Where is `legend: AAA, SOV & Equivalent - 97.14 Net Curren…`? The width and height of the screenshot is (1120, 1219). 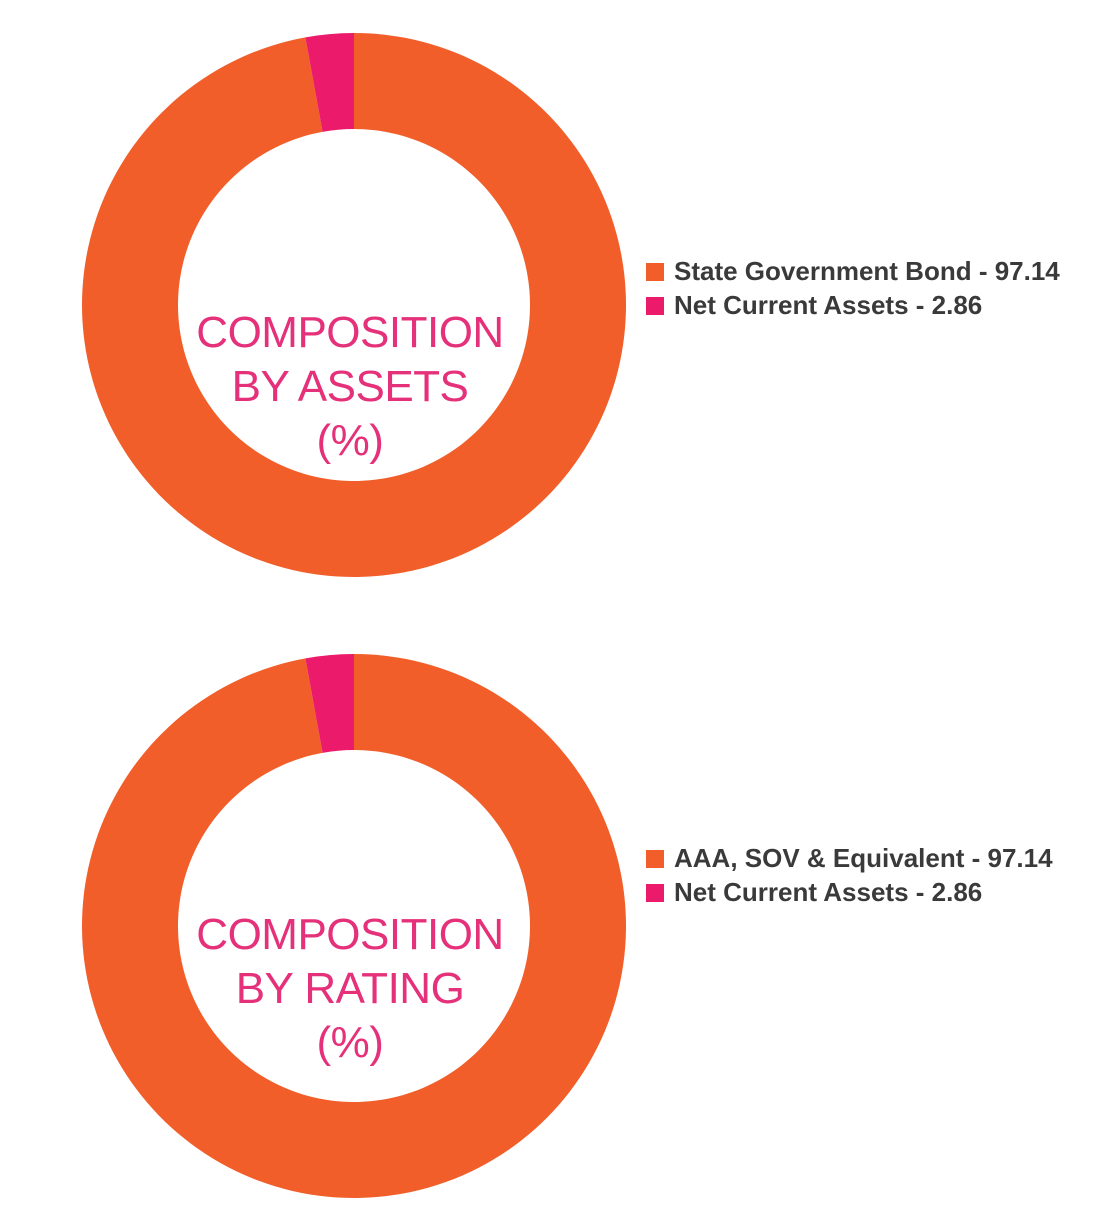 legend: AAA, SOV & Equivalent - 97.14 Net Curren… is located at coordinates (856, 876).